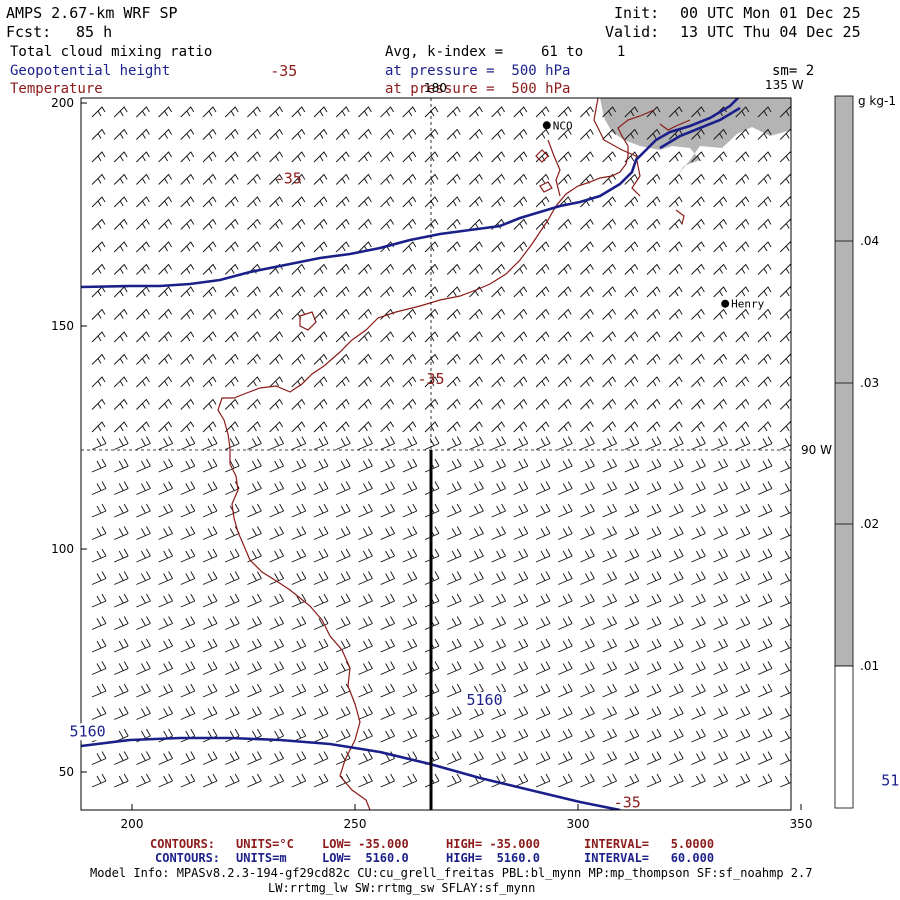 The image size is (900, 900). Describe the element at coordinates (402, 888) in the screenshot. I see `model-info-line2: LW:rrtmg_lw SW:rrtmg_sw SFLAY:sf_mynn` at that location.